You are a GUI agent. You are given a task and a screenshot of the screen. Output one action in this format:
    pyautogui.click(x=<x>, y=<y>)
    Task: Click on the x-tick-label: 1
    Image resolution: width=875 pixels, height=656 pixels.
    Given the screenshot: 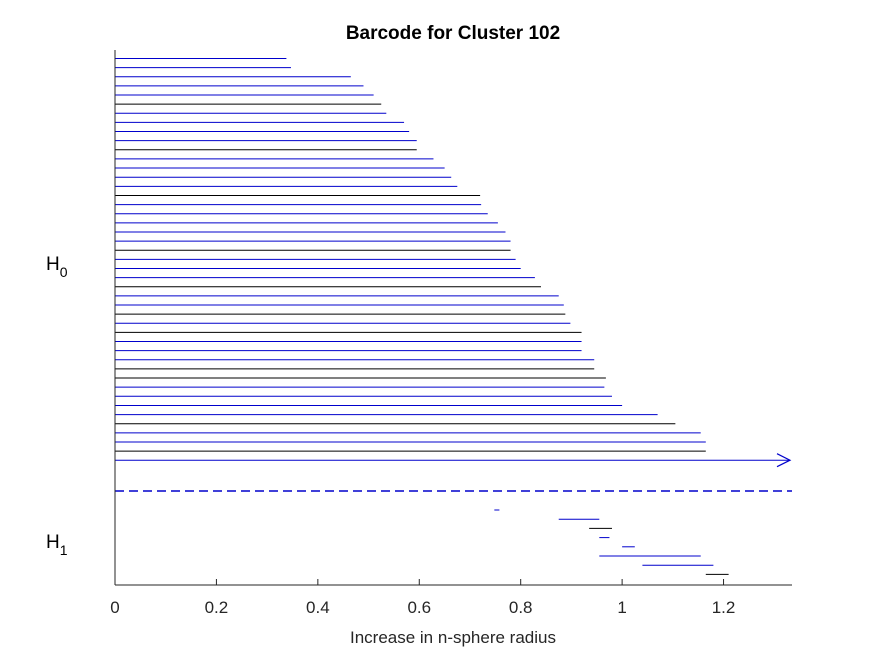 What is the action you would take?
    pyautogui.click(x=621, y=607)
    